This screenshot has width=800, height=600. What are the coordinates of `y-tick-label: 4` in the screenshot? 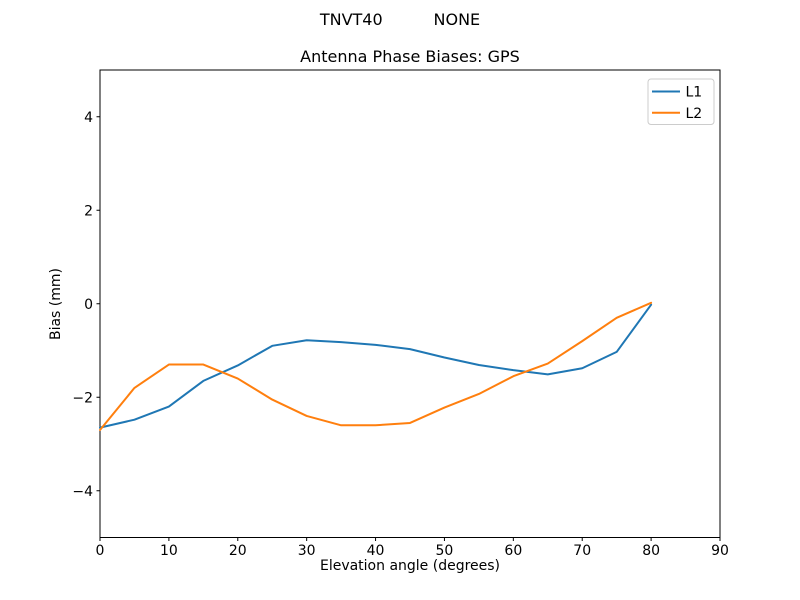 It's located at (88, 118).